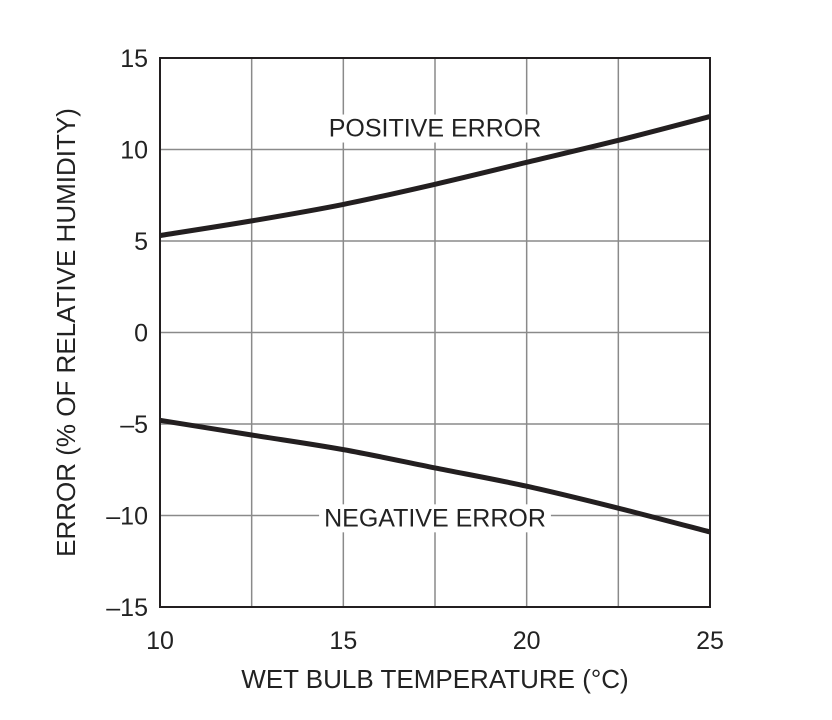  What do you see at coordinates (127, 333) in the screenshot?
I see `y-tick-labels: 15 10 5 0 –5 –10 –15` at bounding box center [127, 333].